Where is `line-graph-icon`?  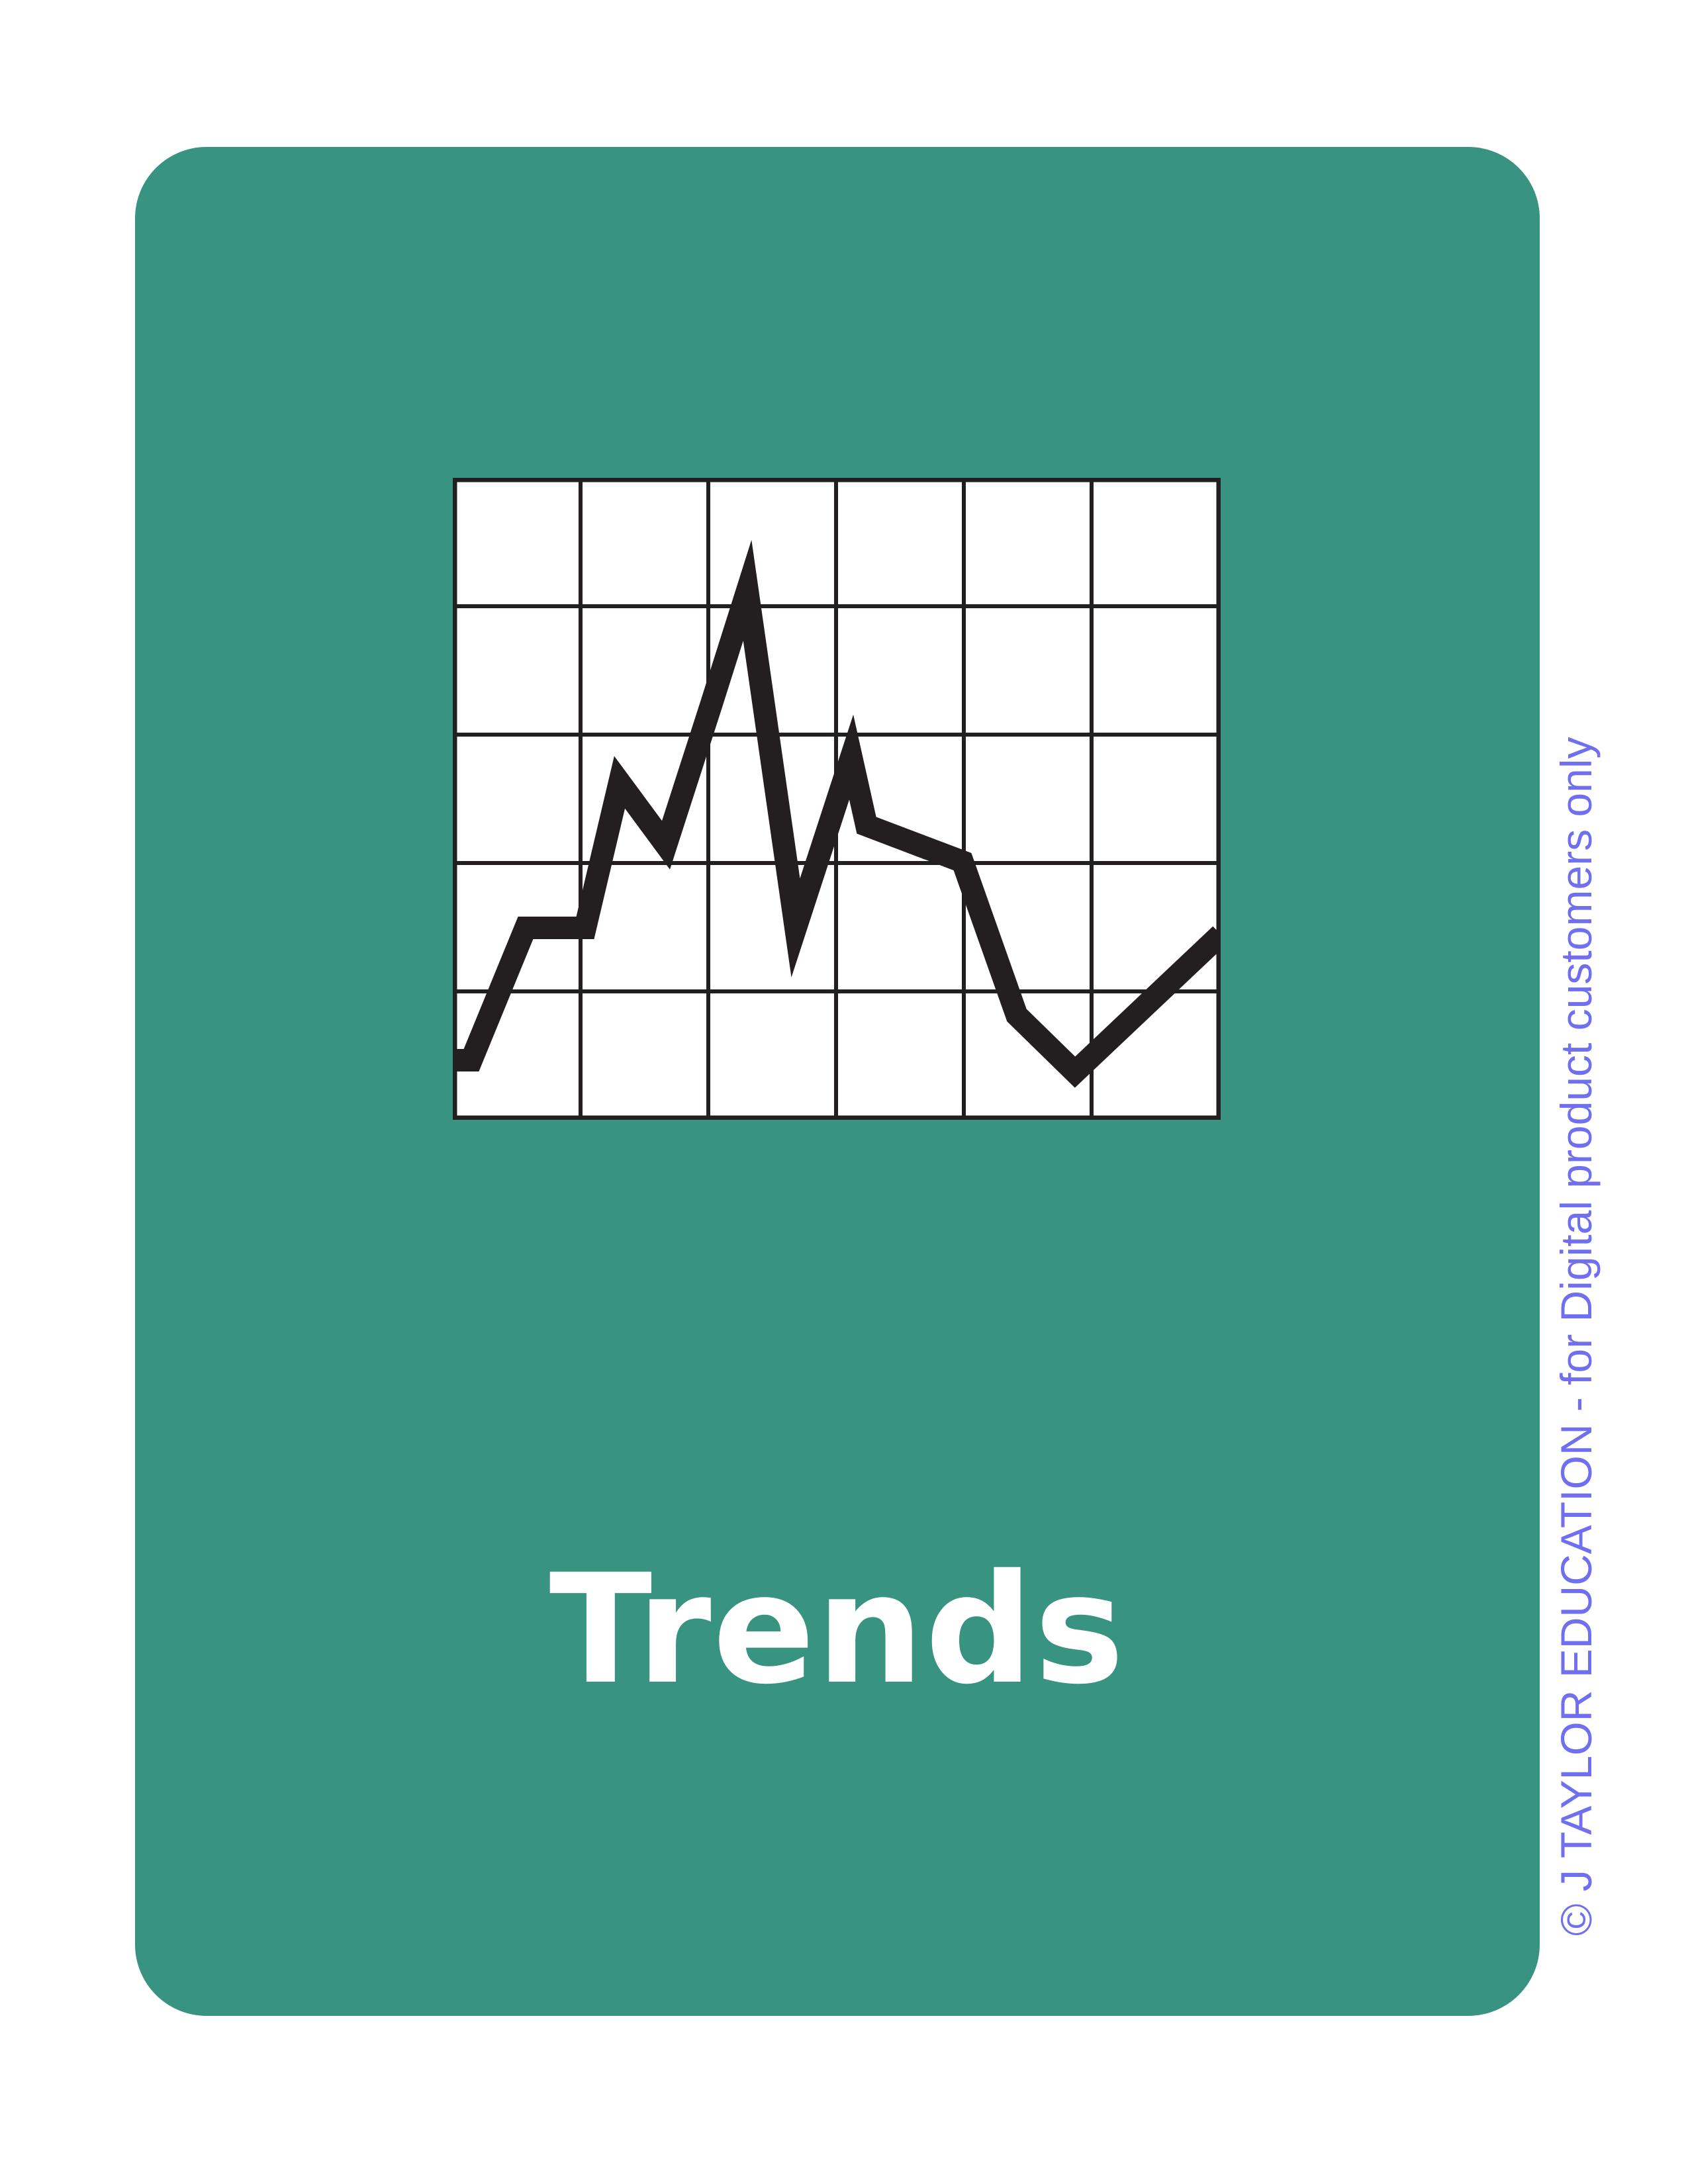
line-graph-icon is located at coordinates (837, 799).